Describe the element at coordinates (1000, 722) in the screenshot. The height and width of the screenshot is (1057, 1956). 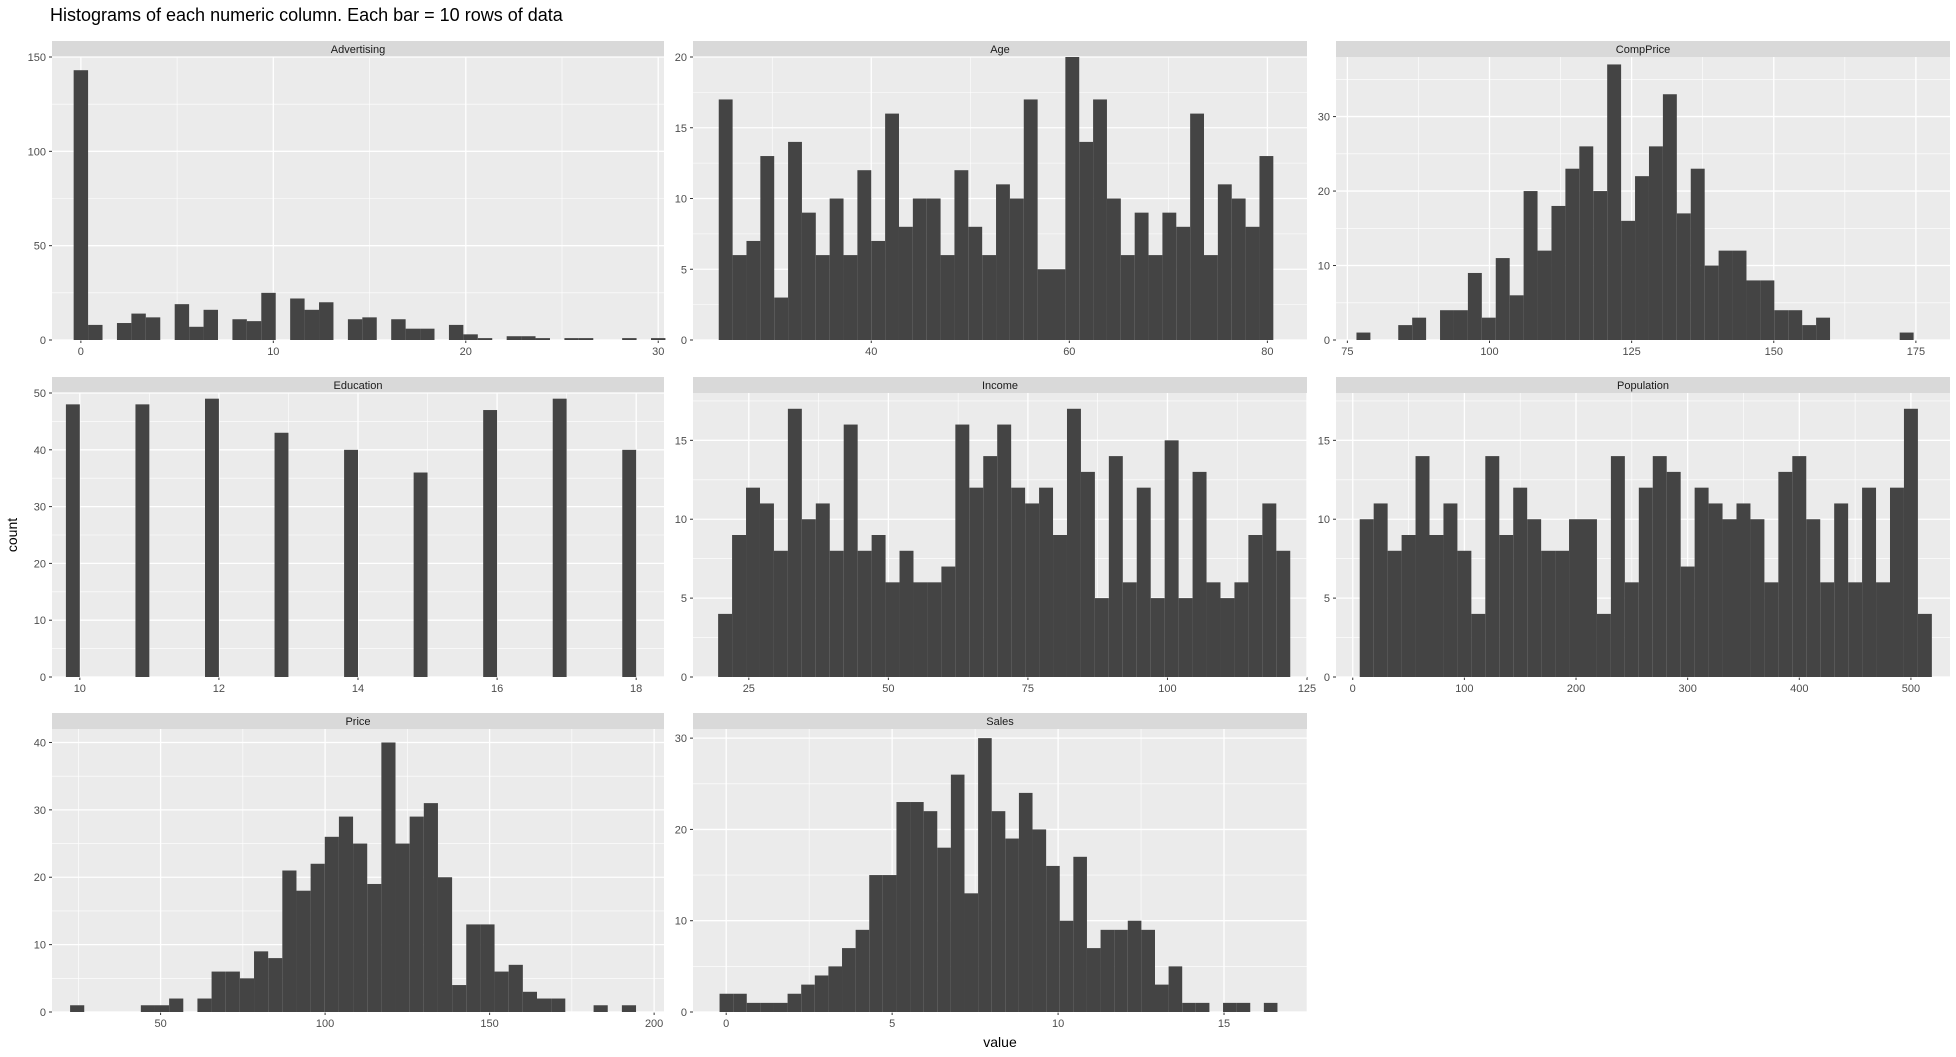
I see `facet-label: Sales` at that location.